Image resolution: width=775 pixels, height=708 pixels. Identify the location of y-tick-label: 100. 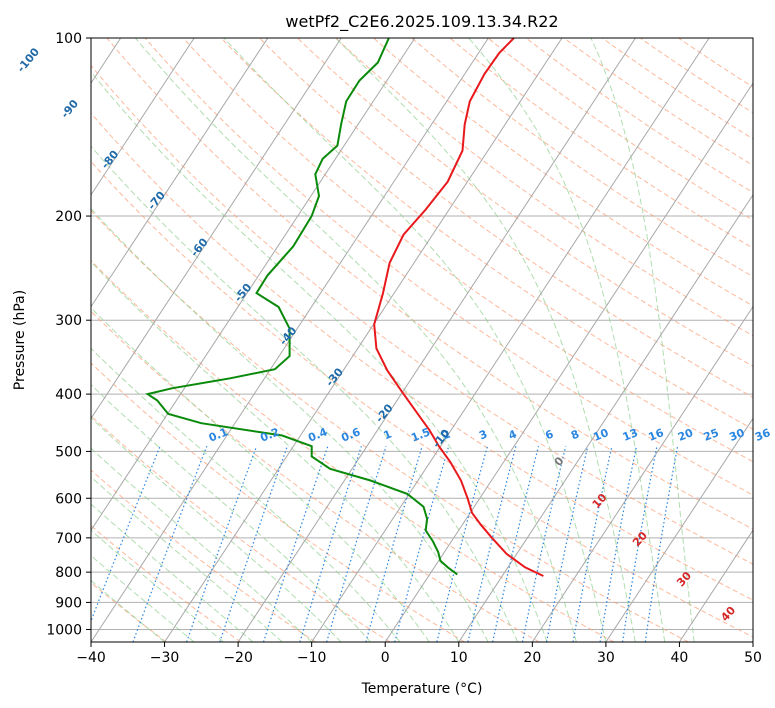
(68, 39).